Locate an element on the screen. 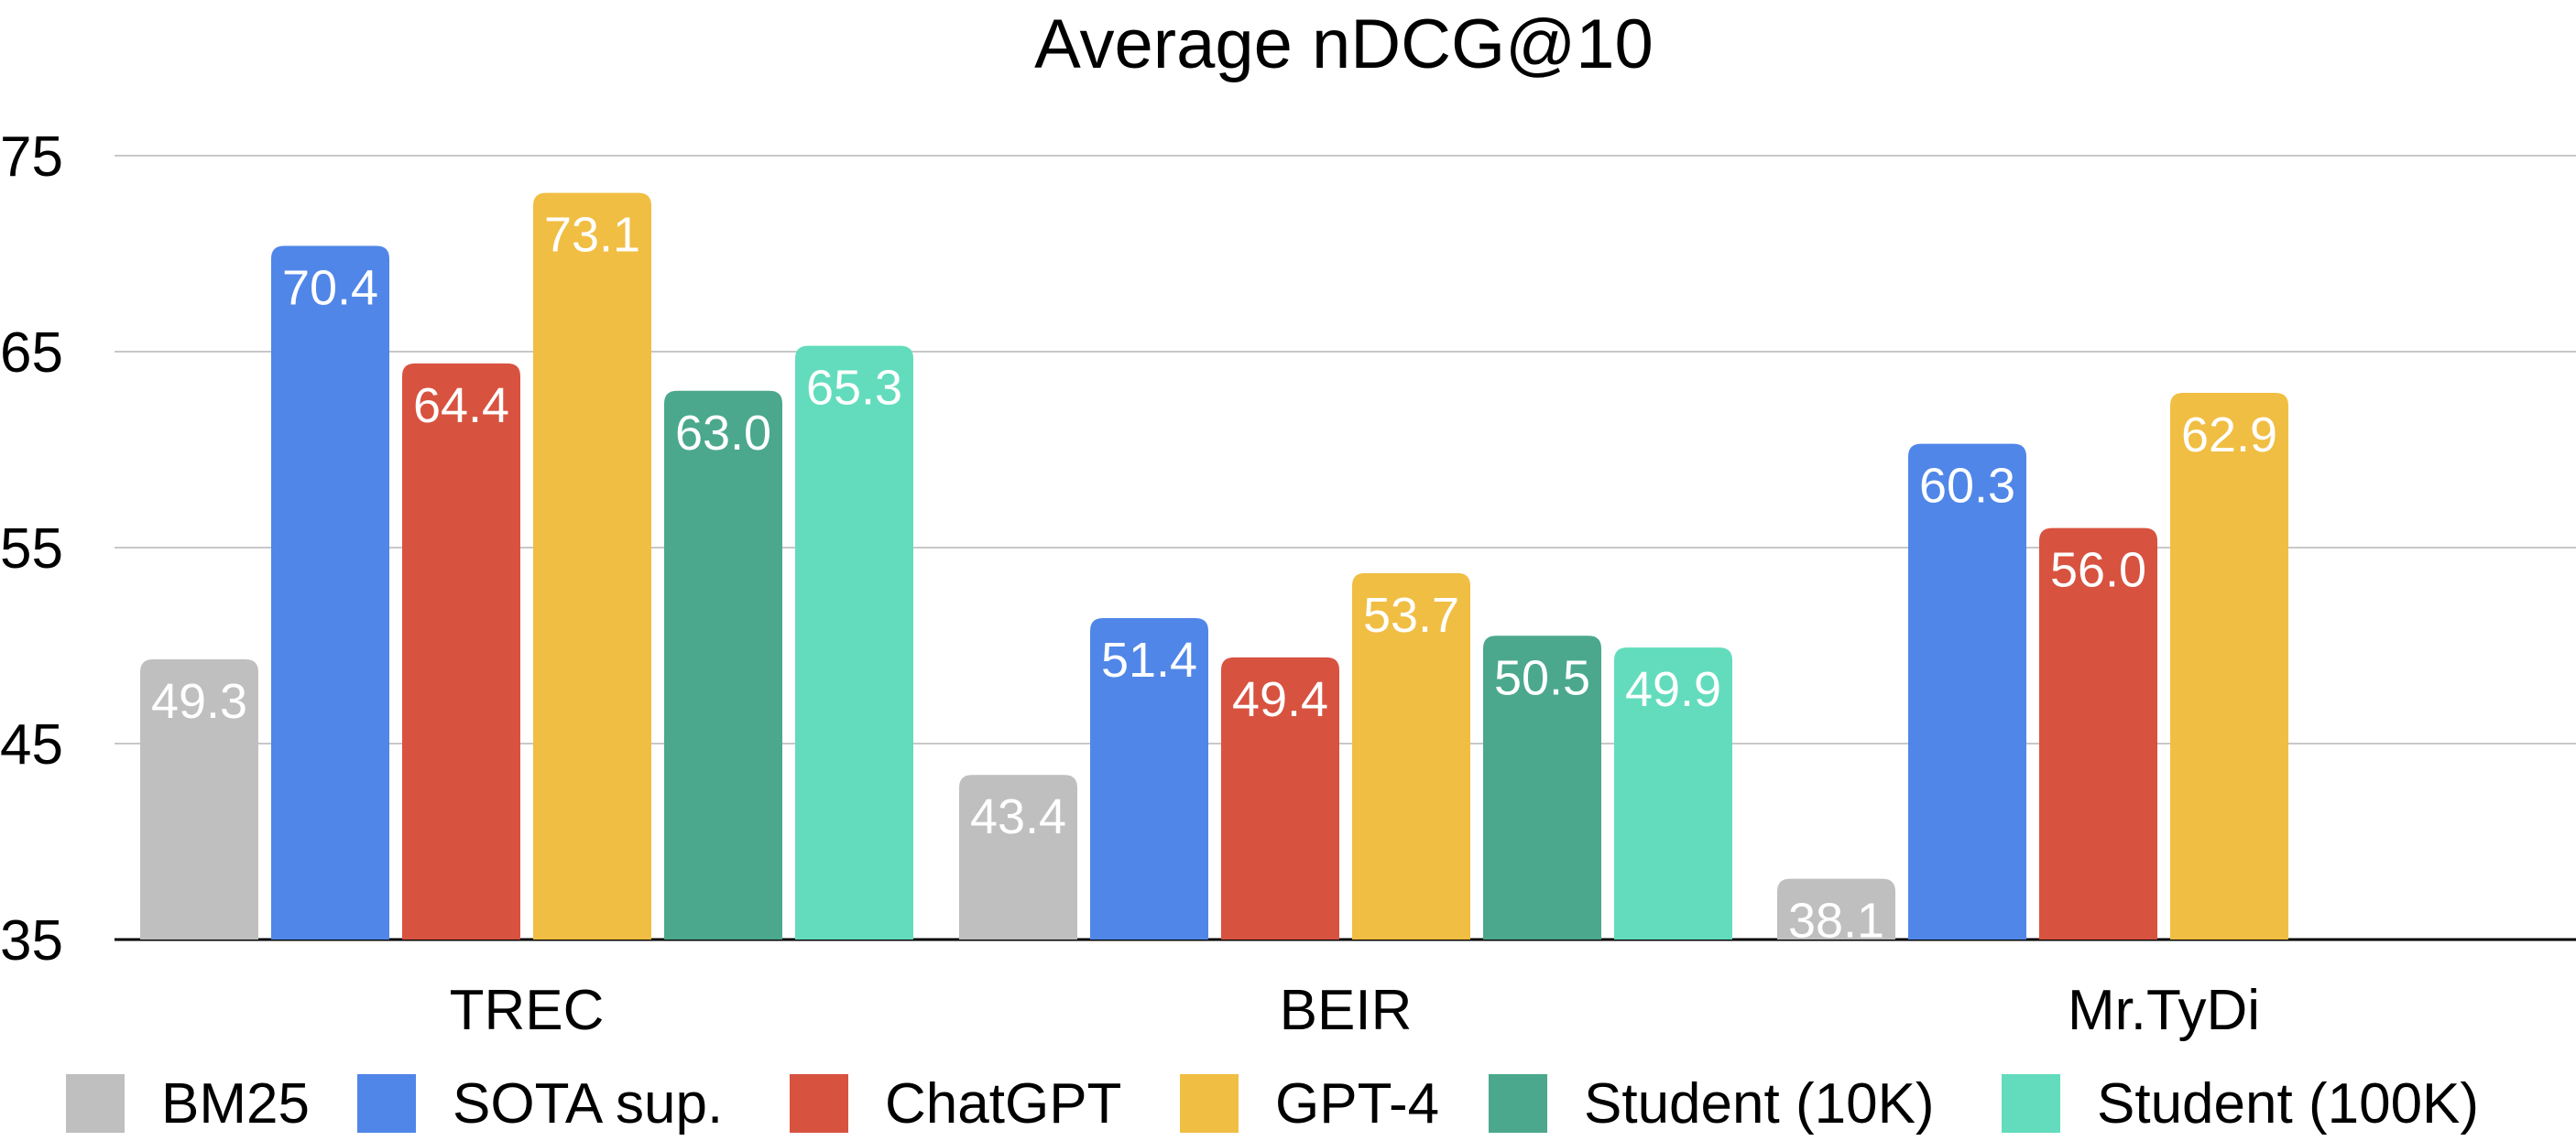  bar-beir-student-100k is located at coordinates (1673, 793).